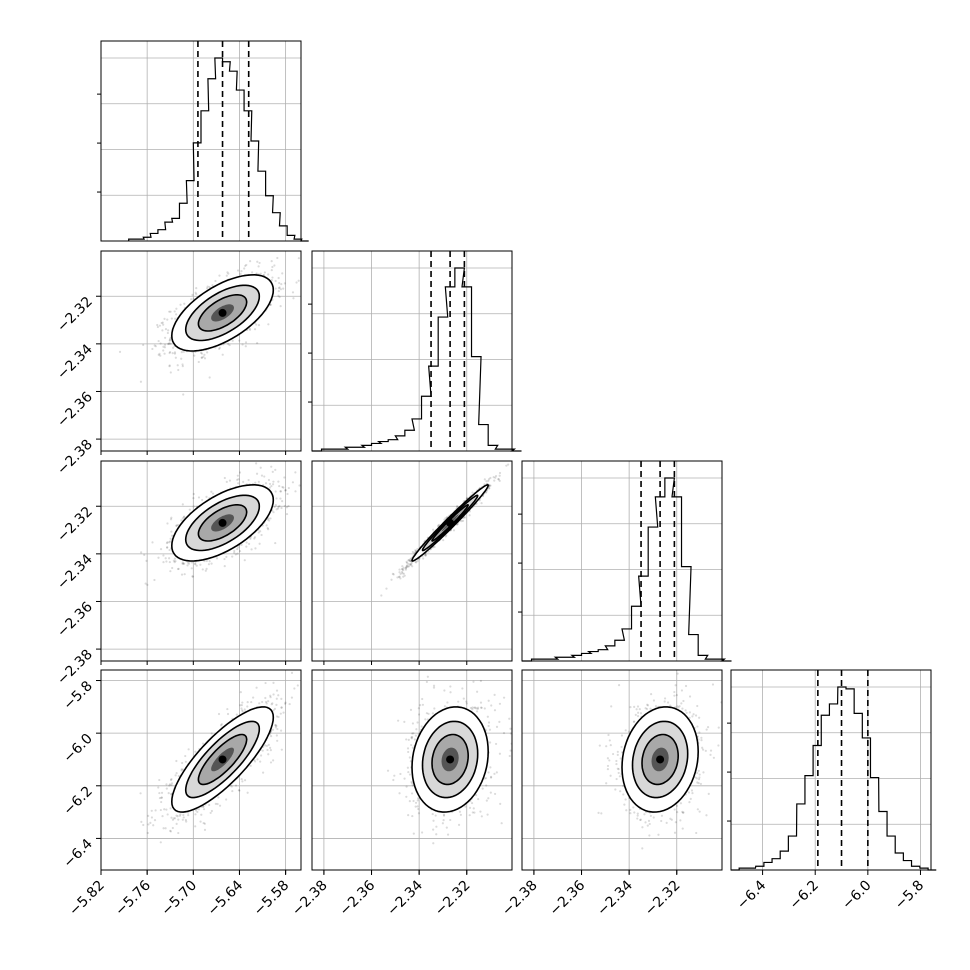 This screenshot has height=970, width=970. I want to click on contour-mid, so click(222, 523).